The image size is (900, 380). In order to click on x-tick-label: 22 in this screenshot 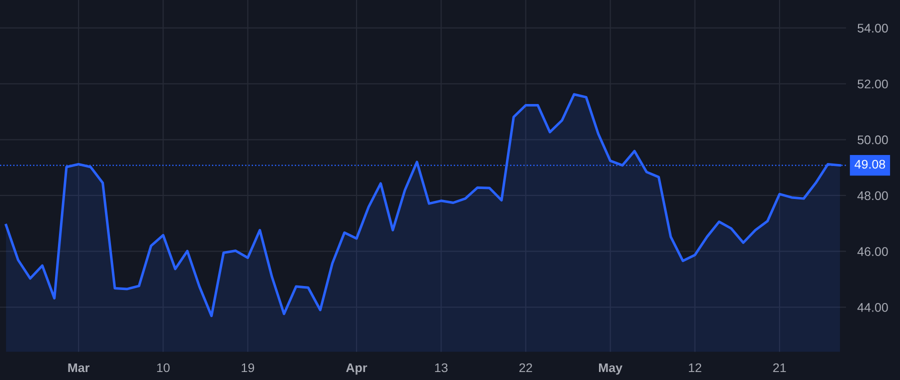, I will do `click(525, 367)`.